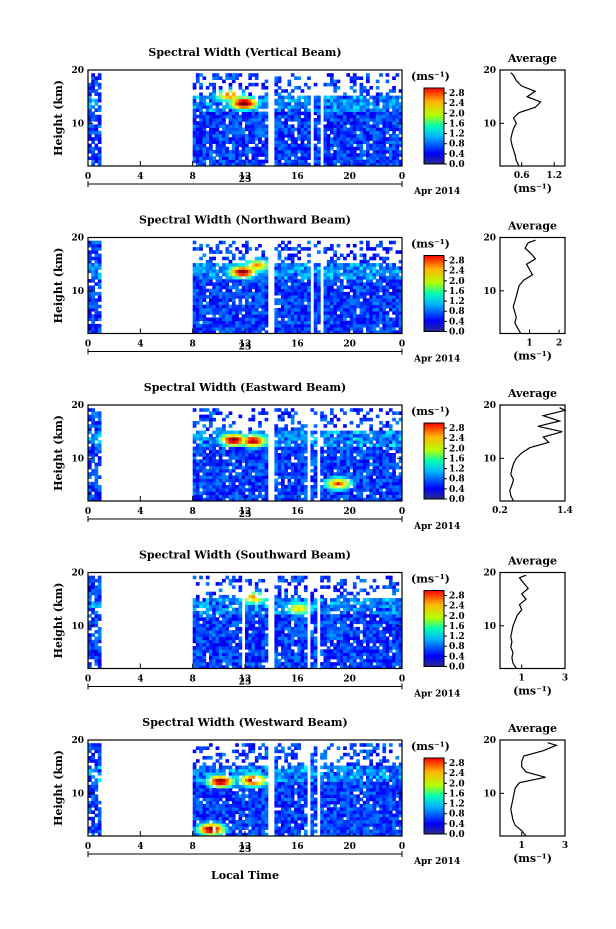  What do you see at coordinates (457, 333) in the screenshot?
I see `colorbar-tick-label: 0.0` at bounding box center [457, 333].